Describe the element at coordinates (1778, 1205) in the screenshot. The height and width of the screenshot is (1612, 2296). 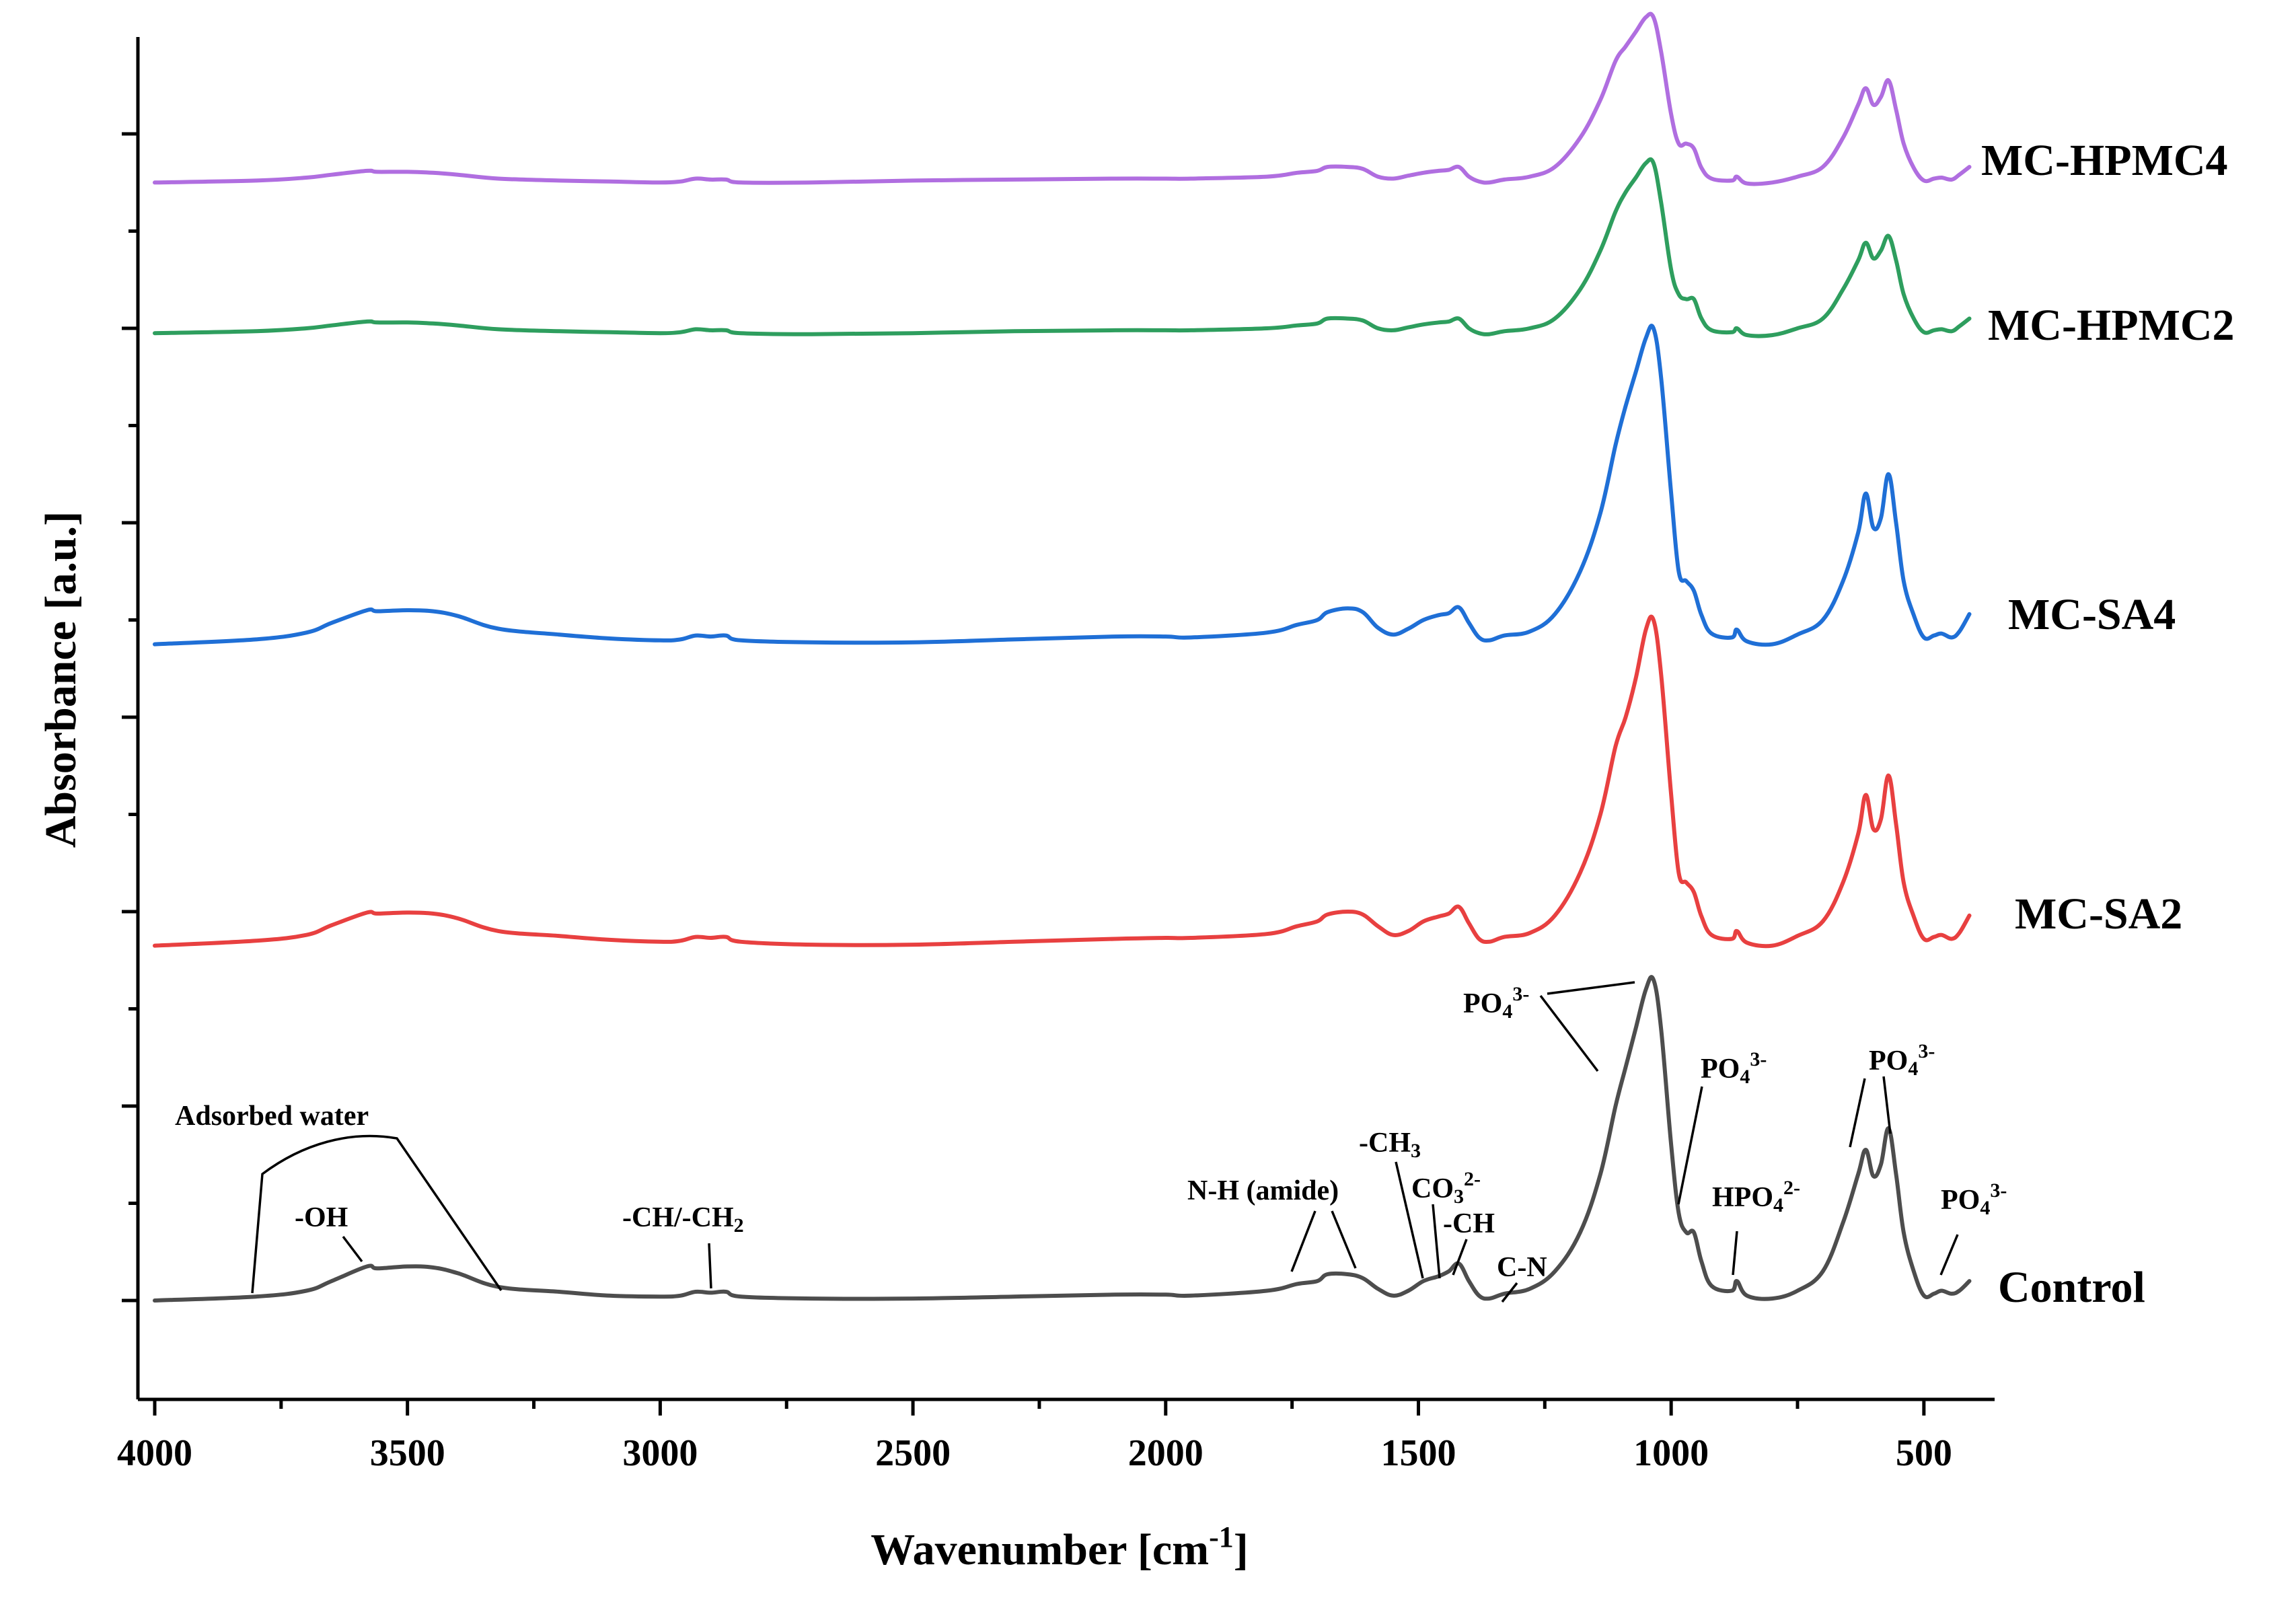
I see `annotation-hpo4-sub: 4` at that location.